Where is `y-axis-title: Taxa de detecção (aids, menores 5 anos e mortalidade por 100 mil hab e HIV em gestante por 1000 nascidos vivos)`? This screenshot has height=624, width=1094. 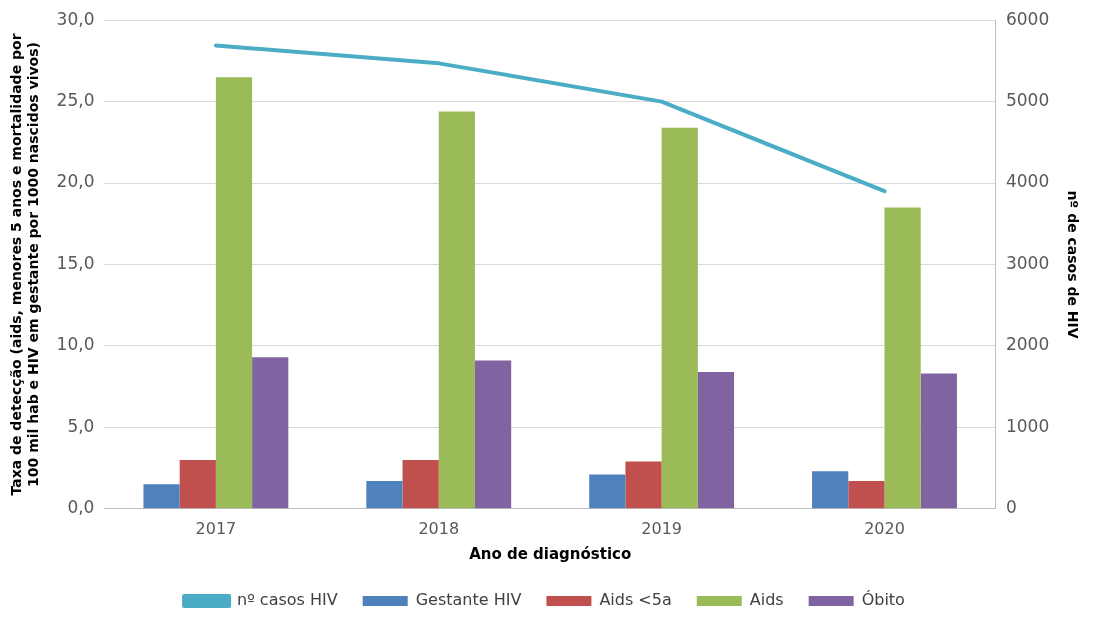 y-axis-title: Taxa de detecção (aids, menores 5 anos e mortalidade por 100 mil hab e HIV em gestante por 1000 nascidos vivos) is located at coordinates (24, 264).